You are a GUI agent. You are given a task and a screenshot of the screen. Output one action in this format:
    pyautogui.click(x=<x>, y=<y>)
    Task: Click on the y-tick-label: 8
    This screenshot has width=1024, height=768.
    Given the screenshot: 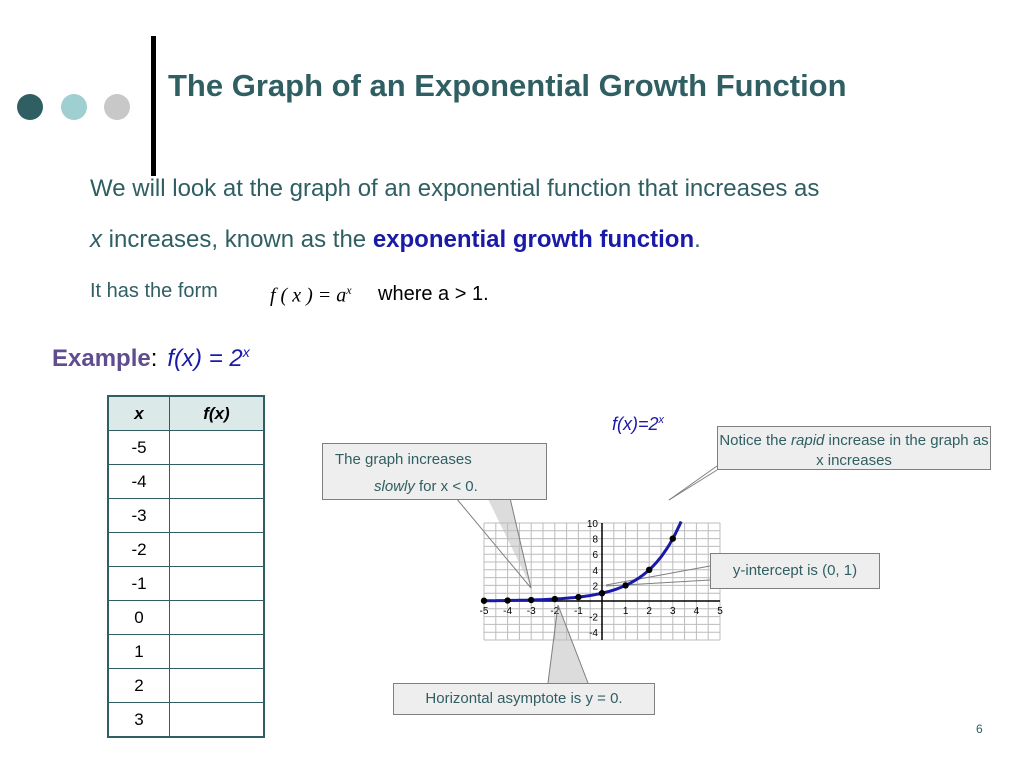 What is the action you would take?
    pyautogui.click(x=595, y=540)
    